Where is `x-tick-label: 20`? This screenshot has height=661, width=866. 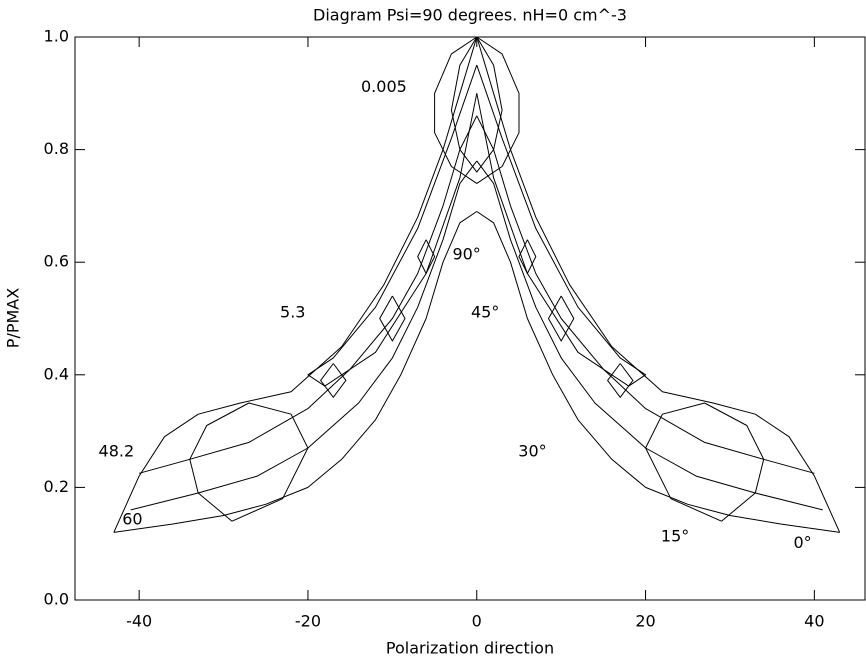 x-tick-label: 20 is located at coordinates (645, 621).